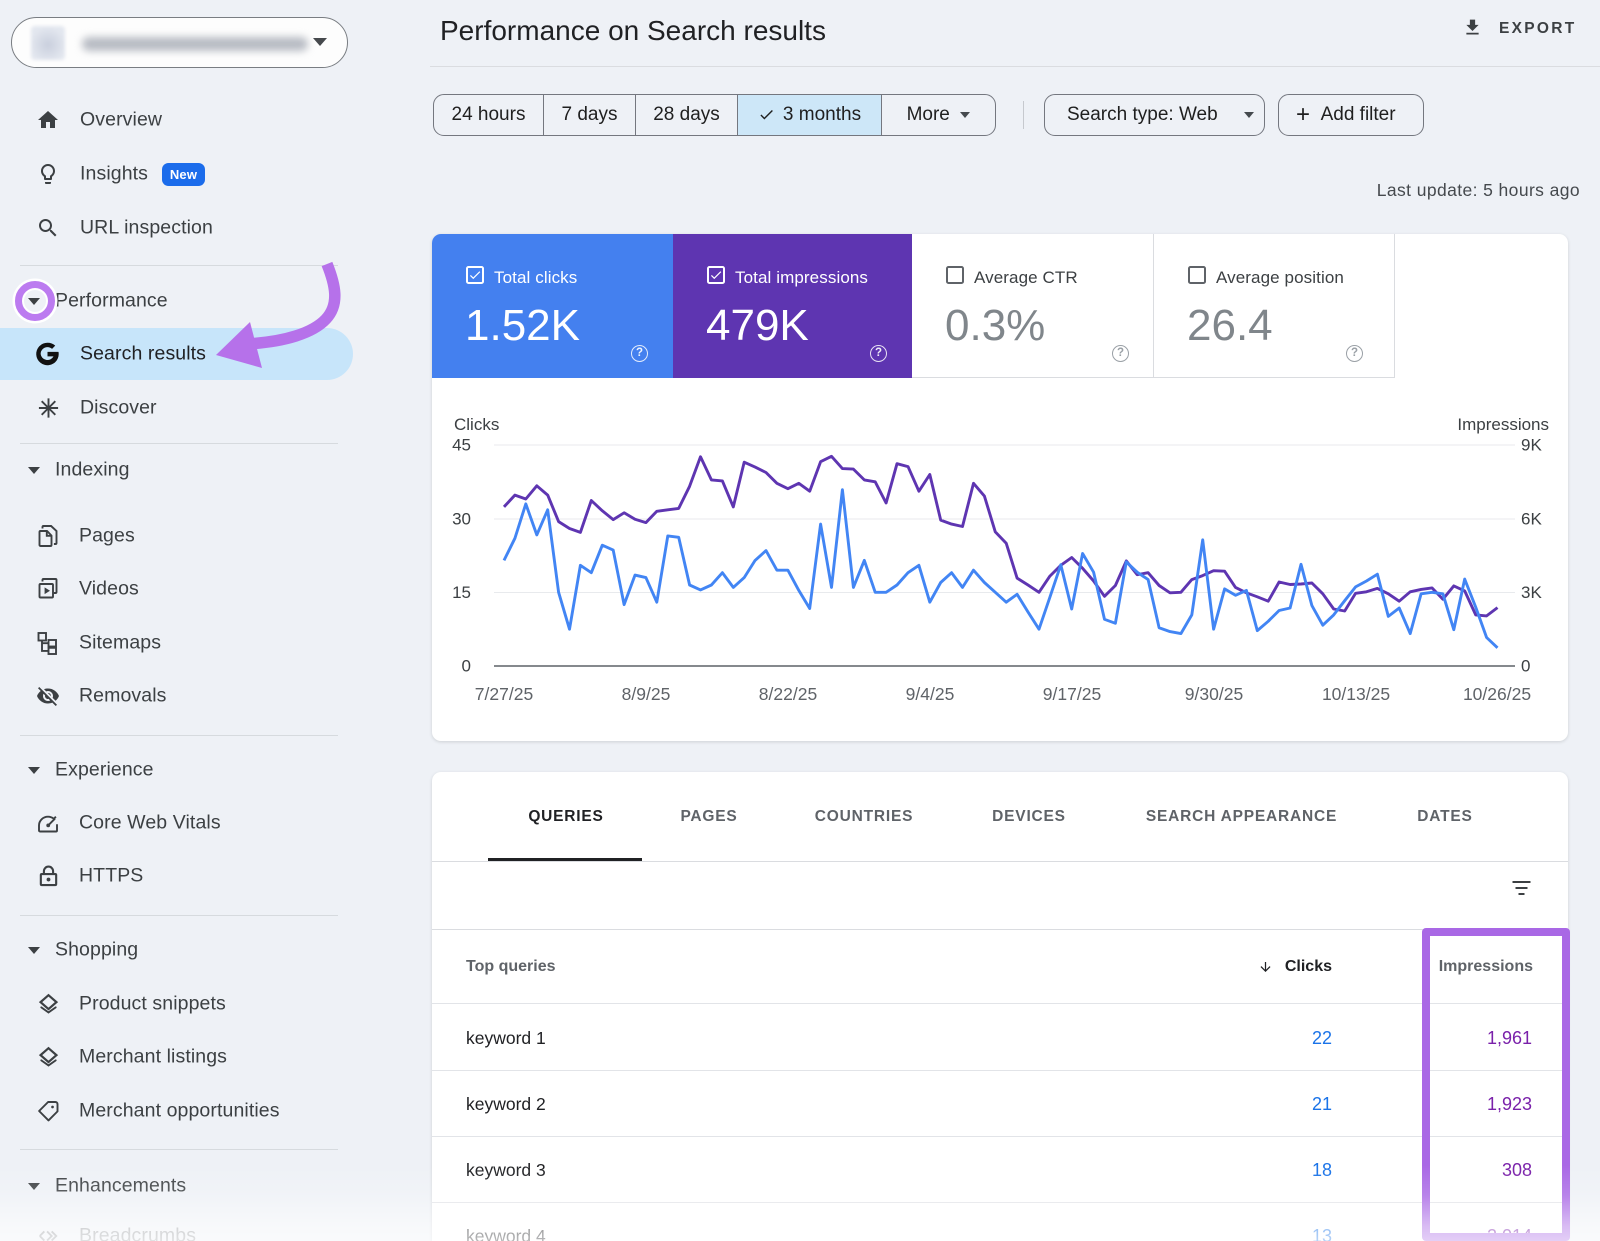 This screenshot has height=1241, width=1600. I want to click on svg-text: 9/30/25, so click(1214, 694).